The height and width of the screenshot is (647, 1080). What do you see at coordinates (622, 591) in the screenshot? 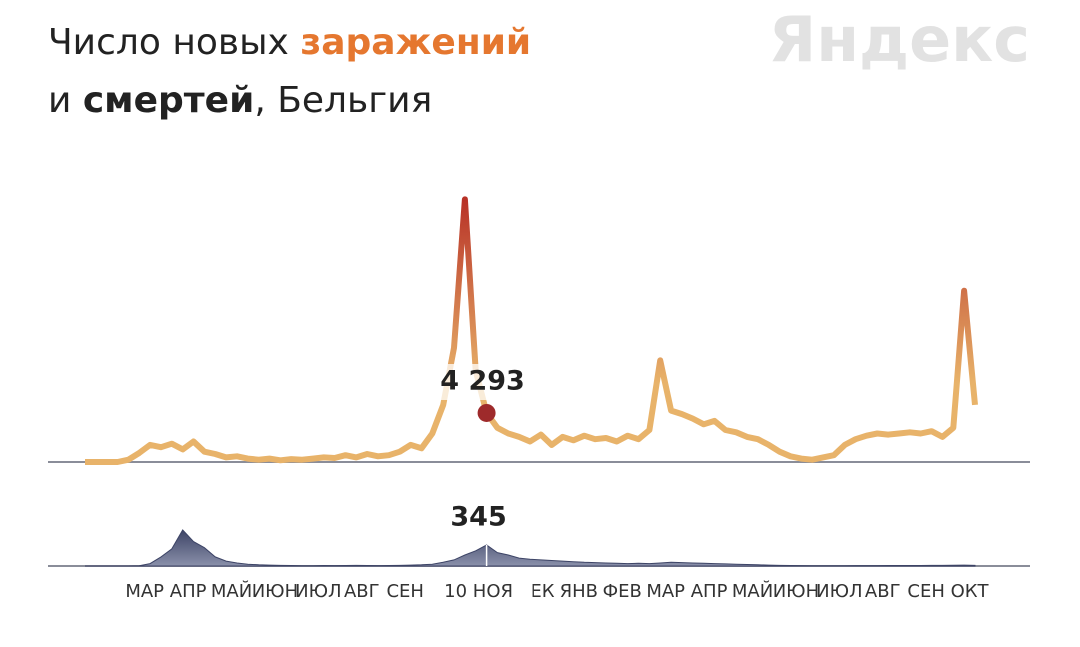
I see `x-tick-label: ФЕВ` at bounding box center [622, 591].